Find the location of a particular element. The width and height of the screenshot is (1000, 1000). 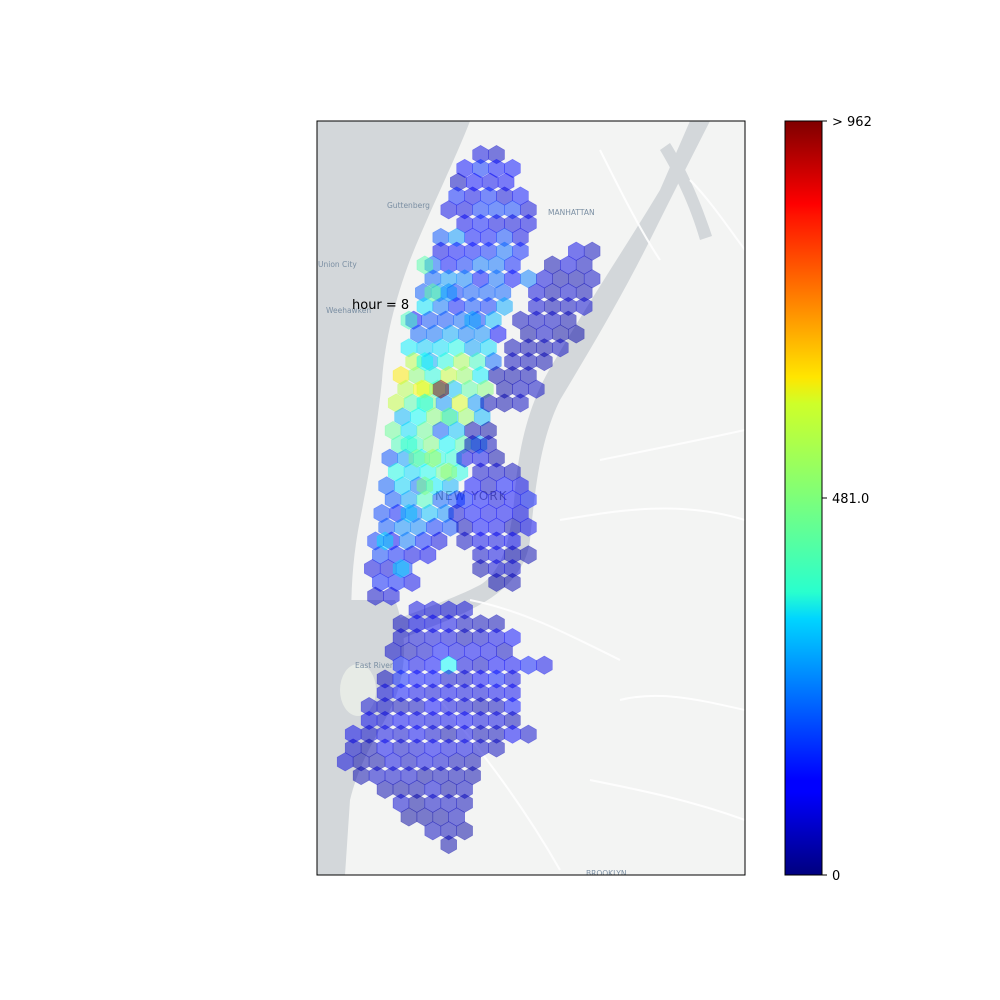

colorbar-tick-label: > 962 is located at coordinates (852, 122).